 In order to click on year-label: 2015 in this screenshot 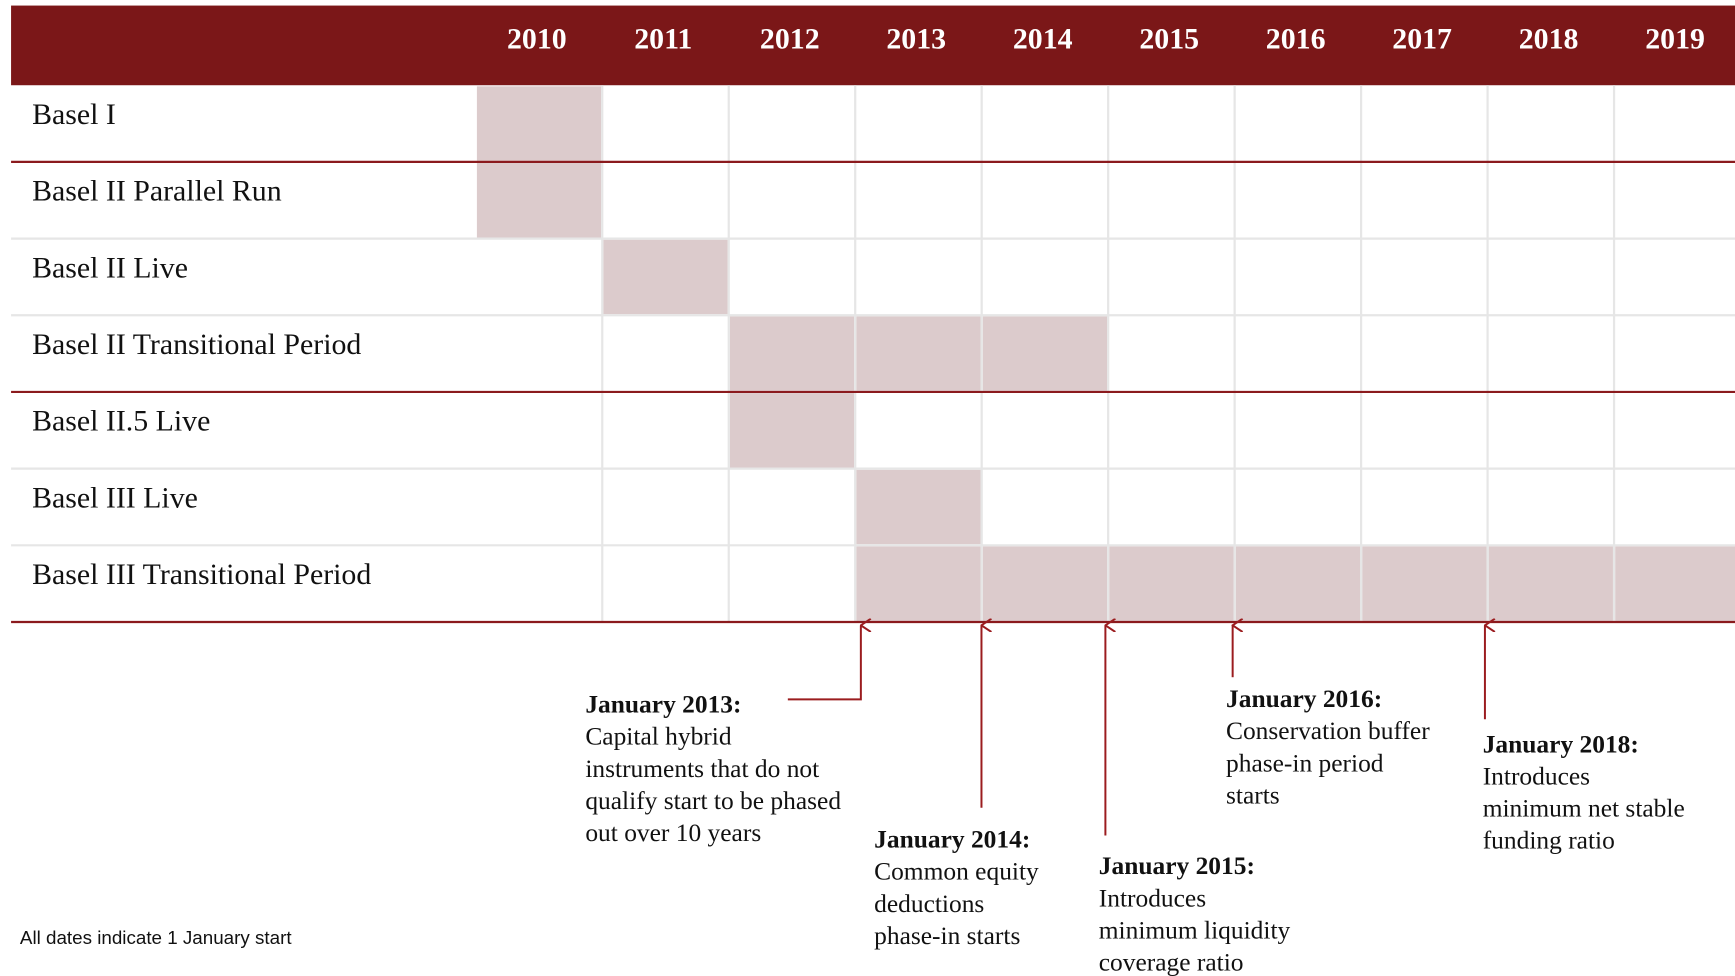, I will do `click(1169, 39)`.